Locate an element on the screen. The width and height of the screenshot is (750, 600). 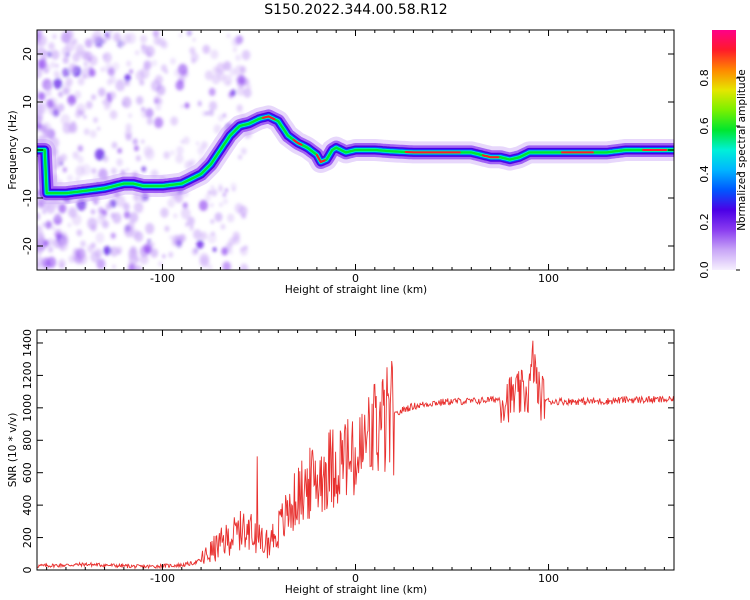
spectrogram-ylabel: Frequency (Hz) is located at coordinates (13, 149).